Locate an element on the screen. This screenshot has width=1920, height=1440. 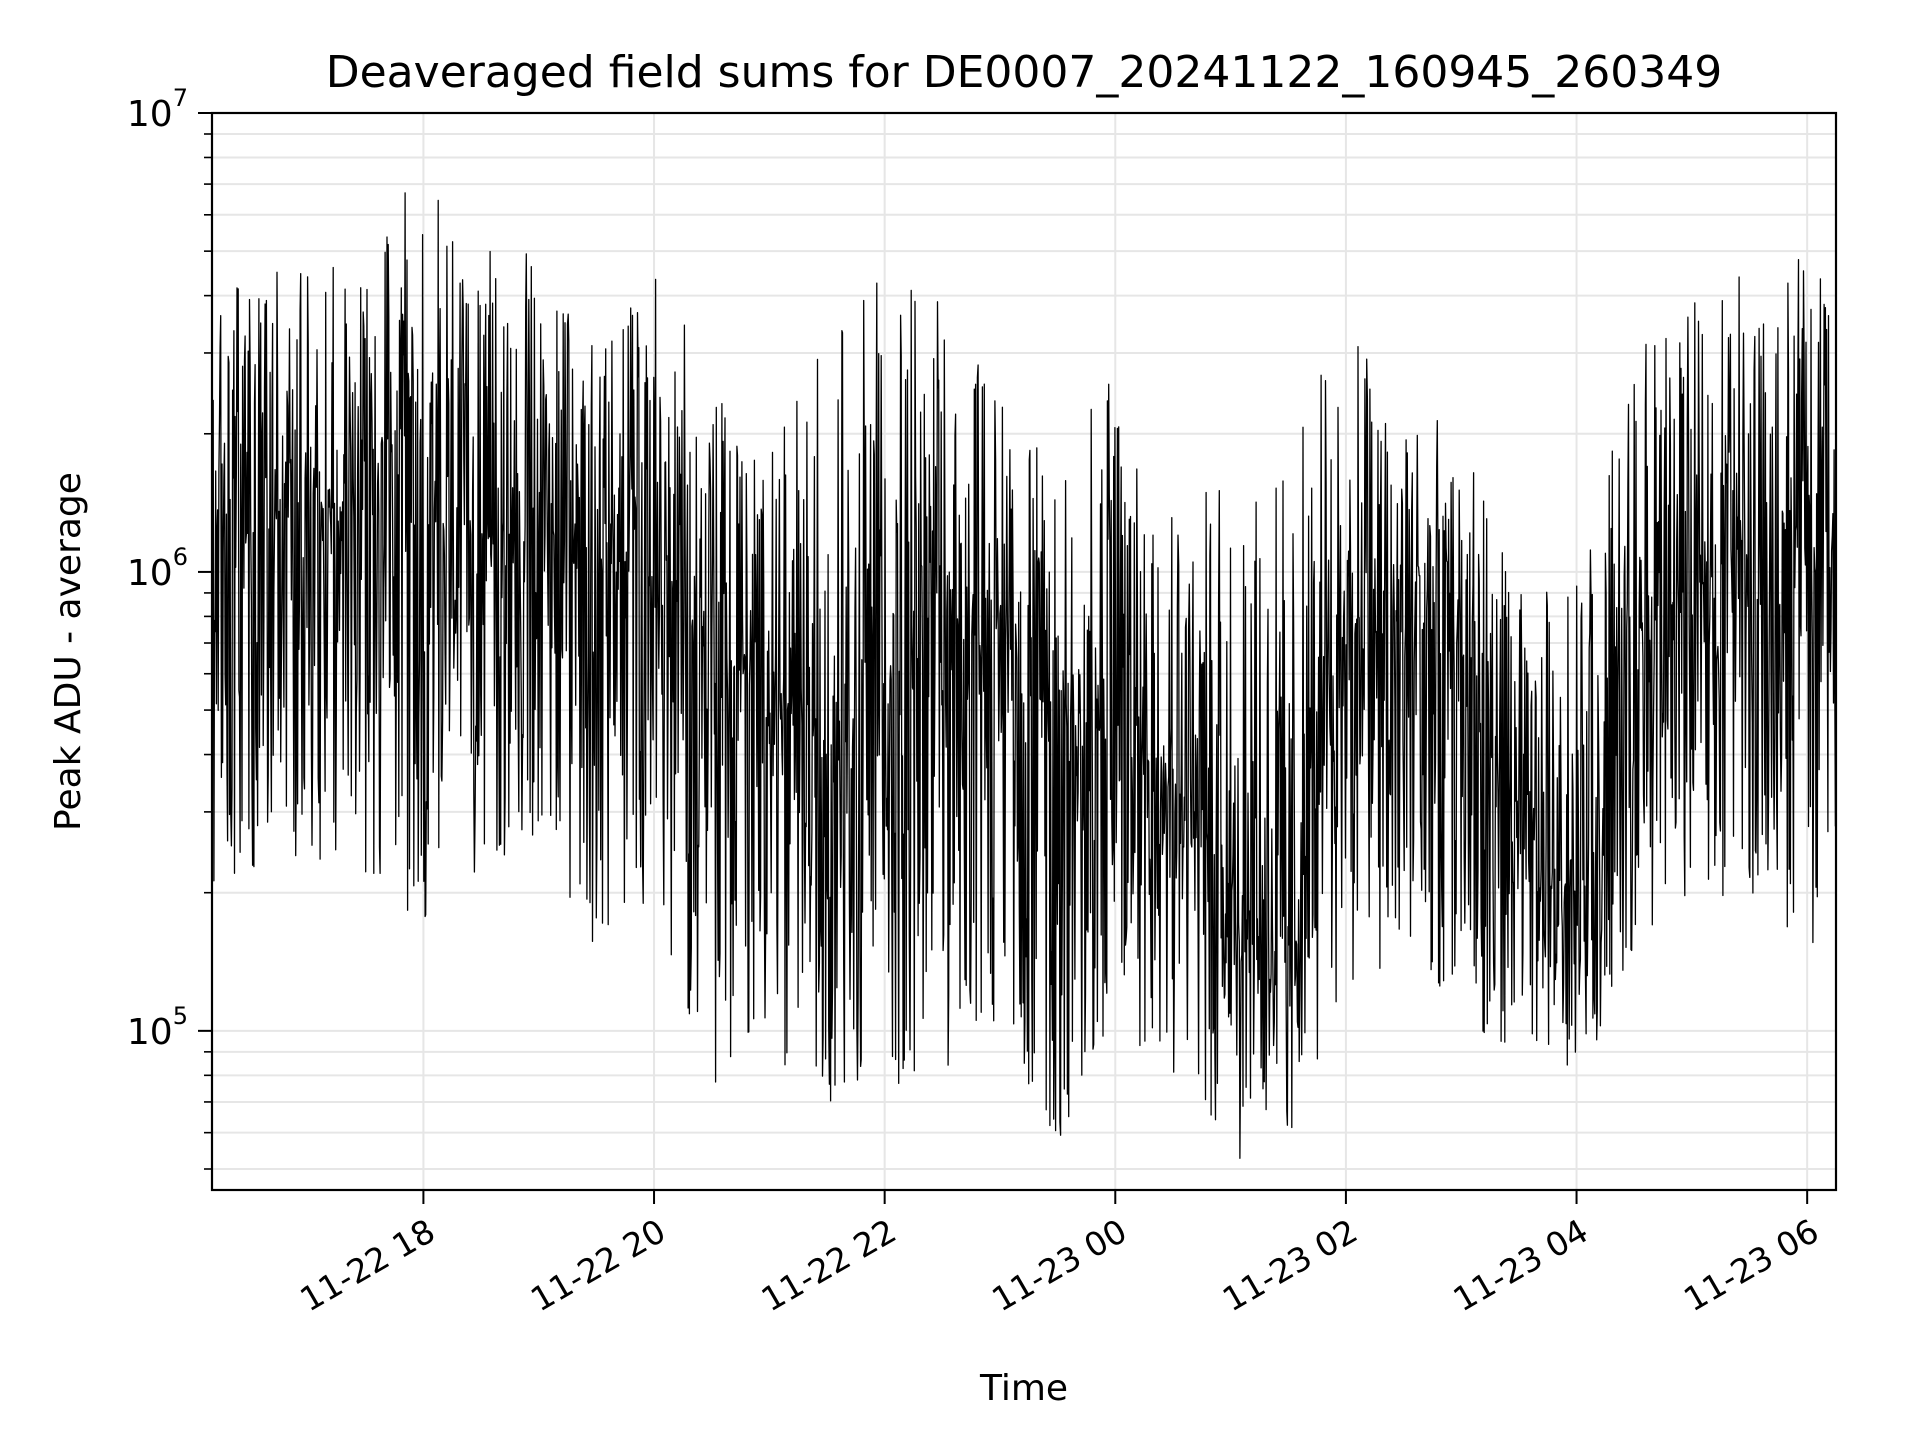
x-axis-label: Time is located at coordinates (1023, 1388).